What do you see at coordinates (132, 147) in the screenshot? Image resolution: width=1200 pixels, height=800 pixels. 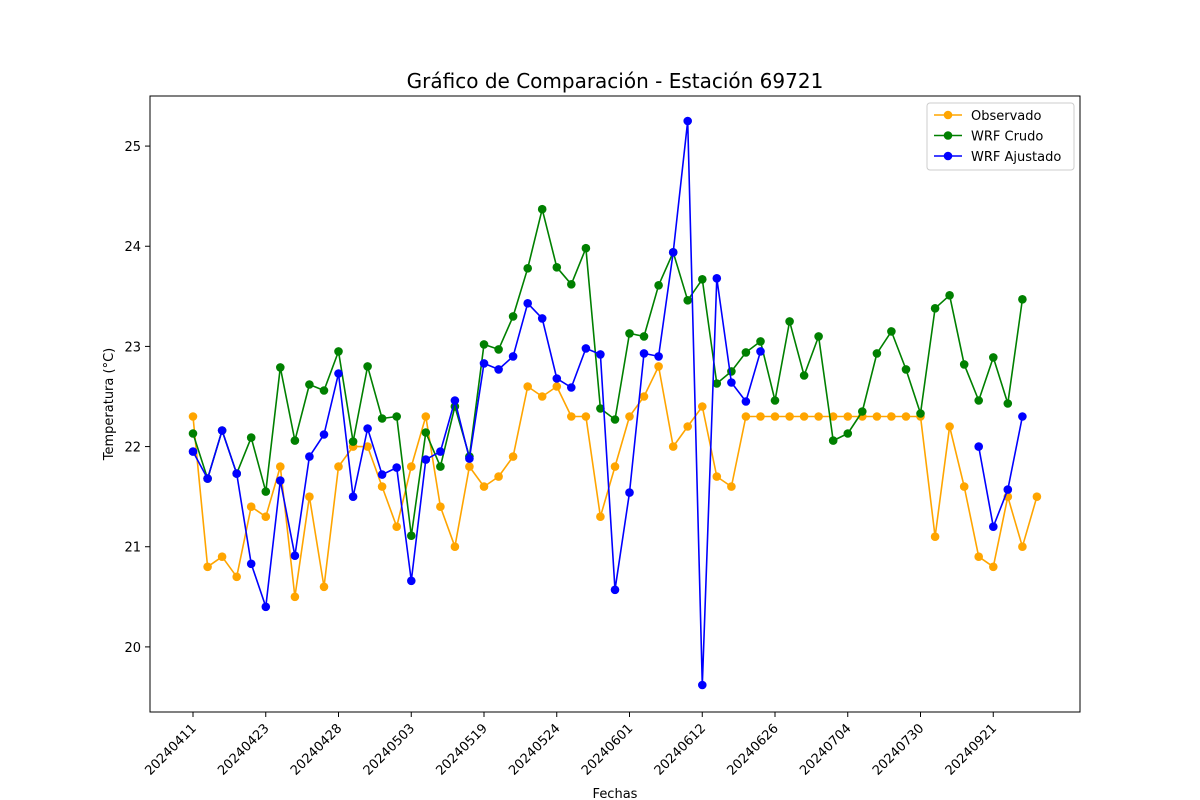 I see `y-tick-label: 25` at bounding box center [132, 147].